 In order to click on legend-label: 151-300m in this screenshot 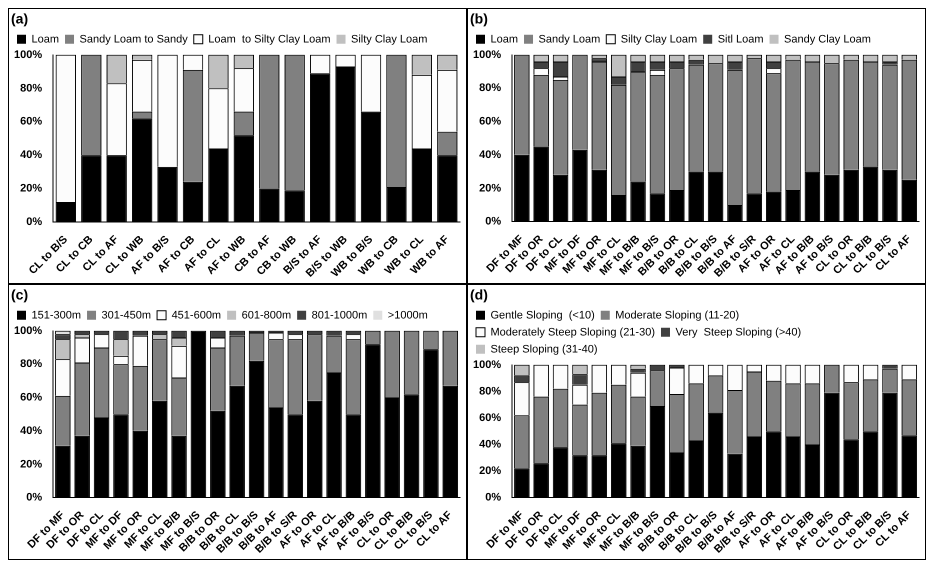, I will do `click(57, 315)`.